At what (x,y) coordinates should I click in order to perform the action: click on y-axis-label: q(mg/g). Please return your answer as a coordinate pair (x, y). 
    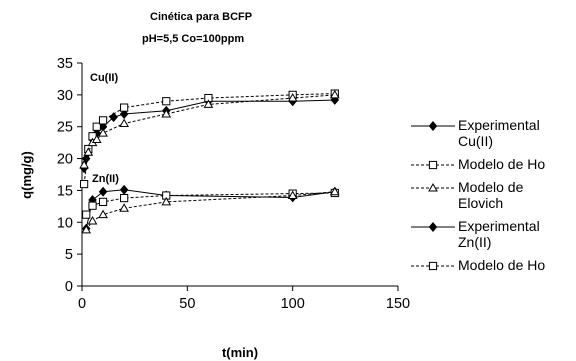
    Looking at the image, I should click on (26, 175).